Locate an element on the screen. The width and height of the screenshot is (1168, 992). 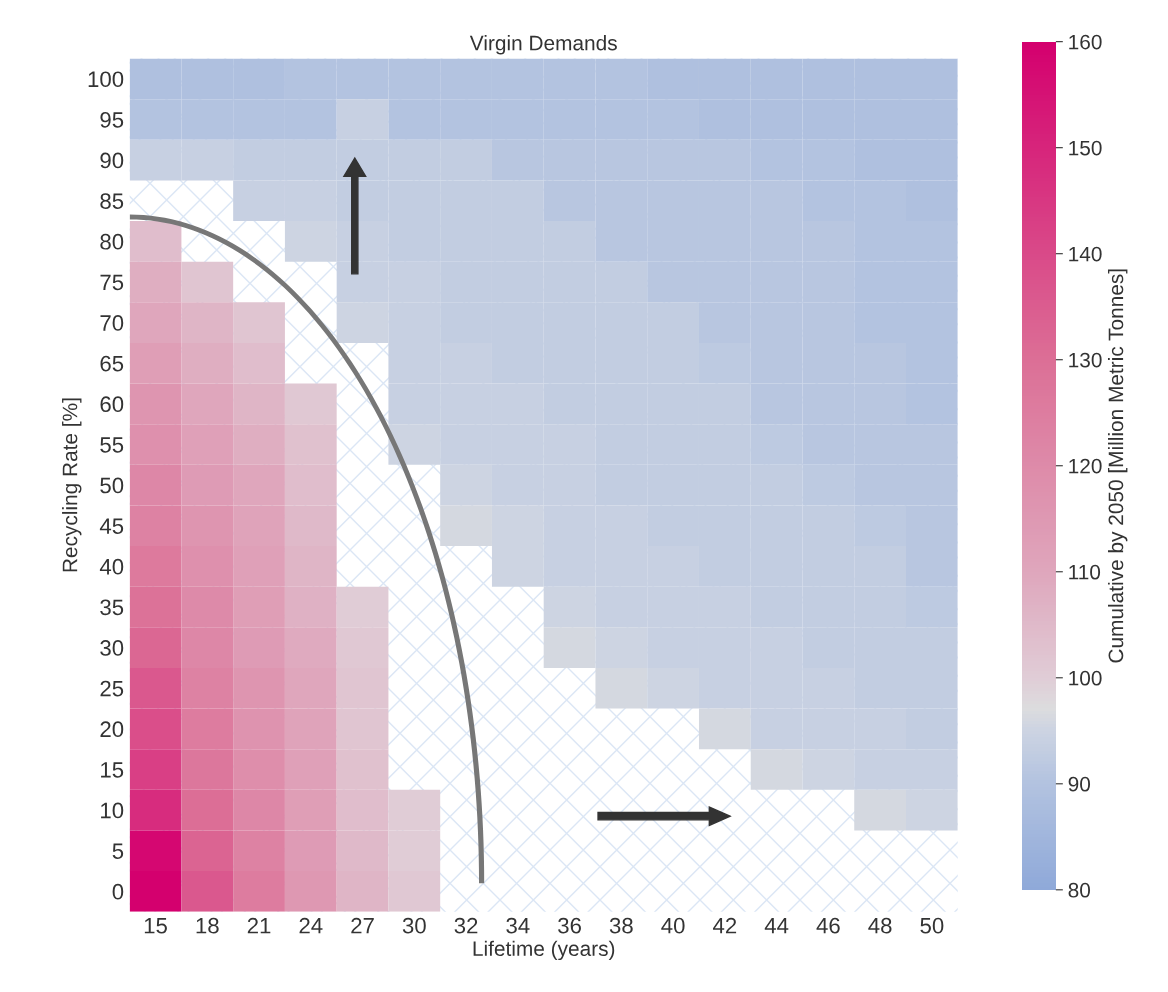
color-bar-label: 150 is located at coordinates (1085, 148).